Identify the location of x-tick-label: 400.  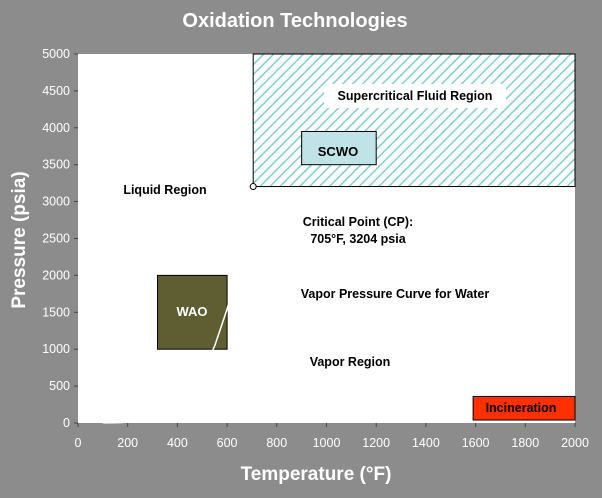
(177, 443).